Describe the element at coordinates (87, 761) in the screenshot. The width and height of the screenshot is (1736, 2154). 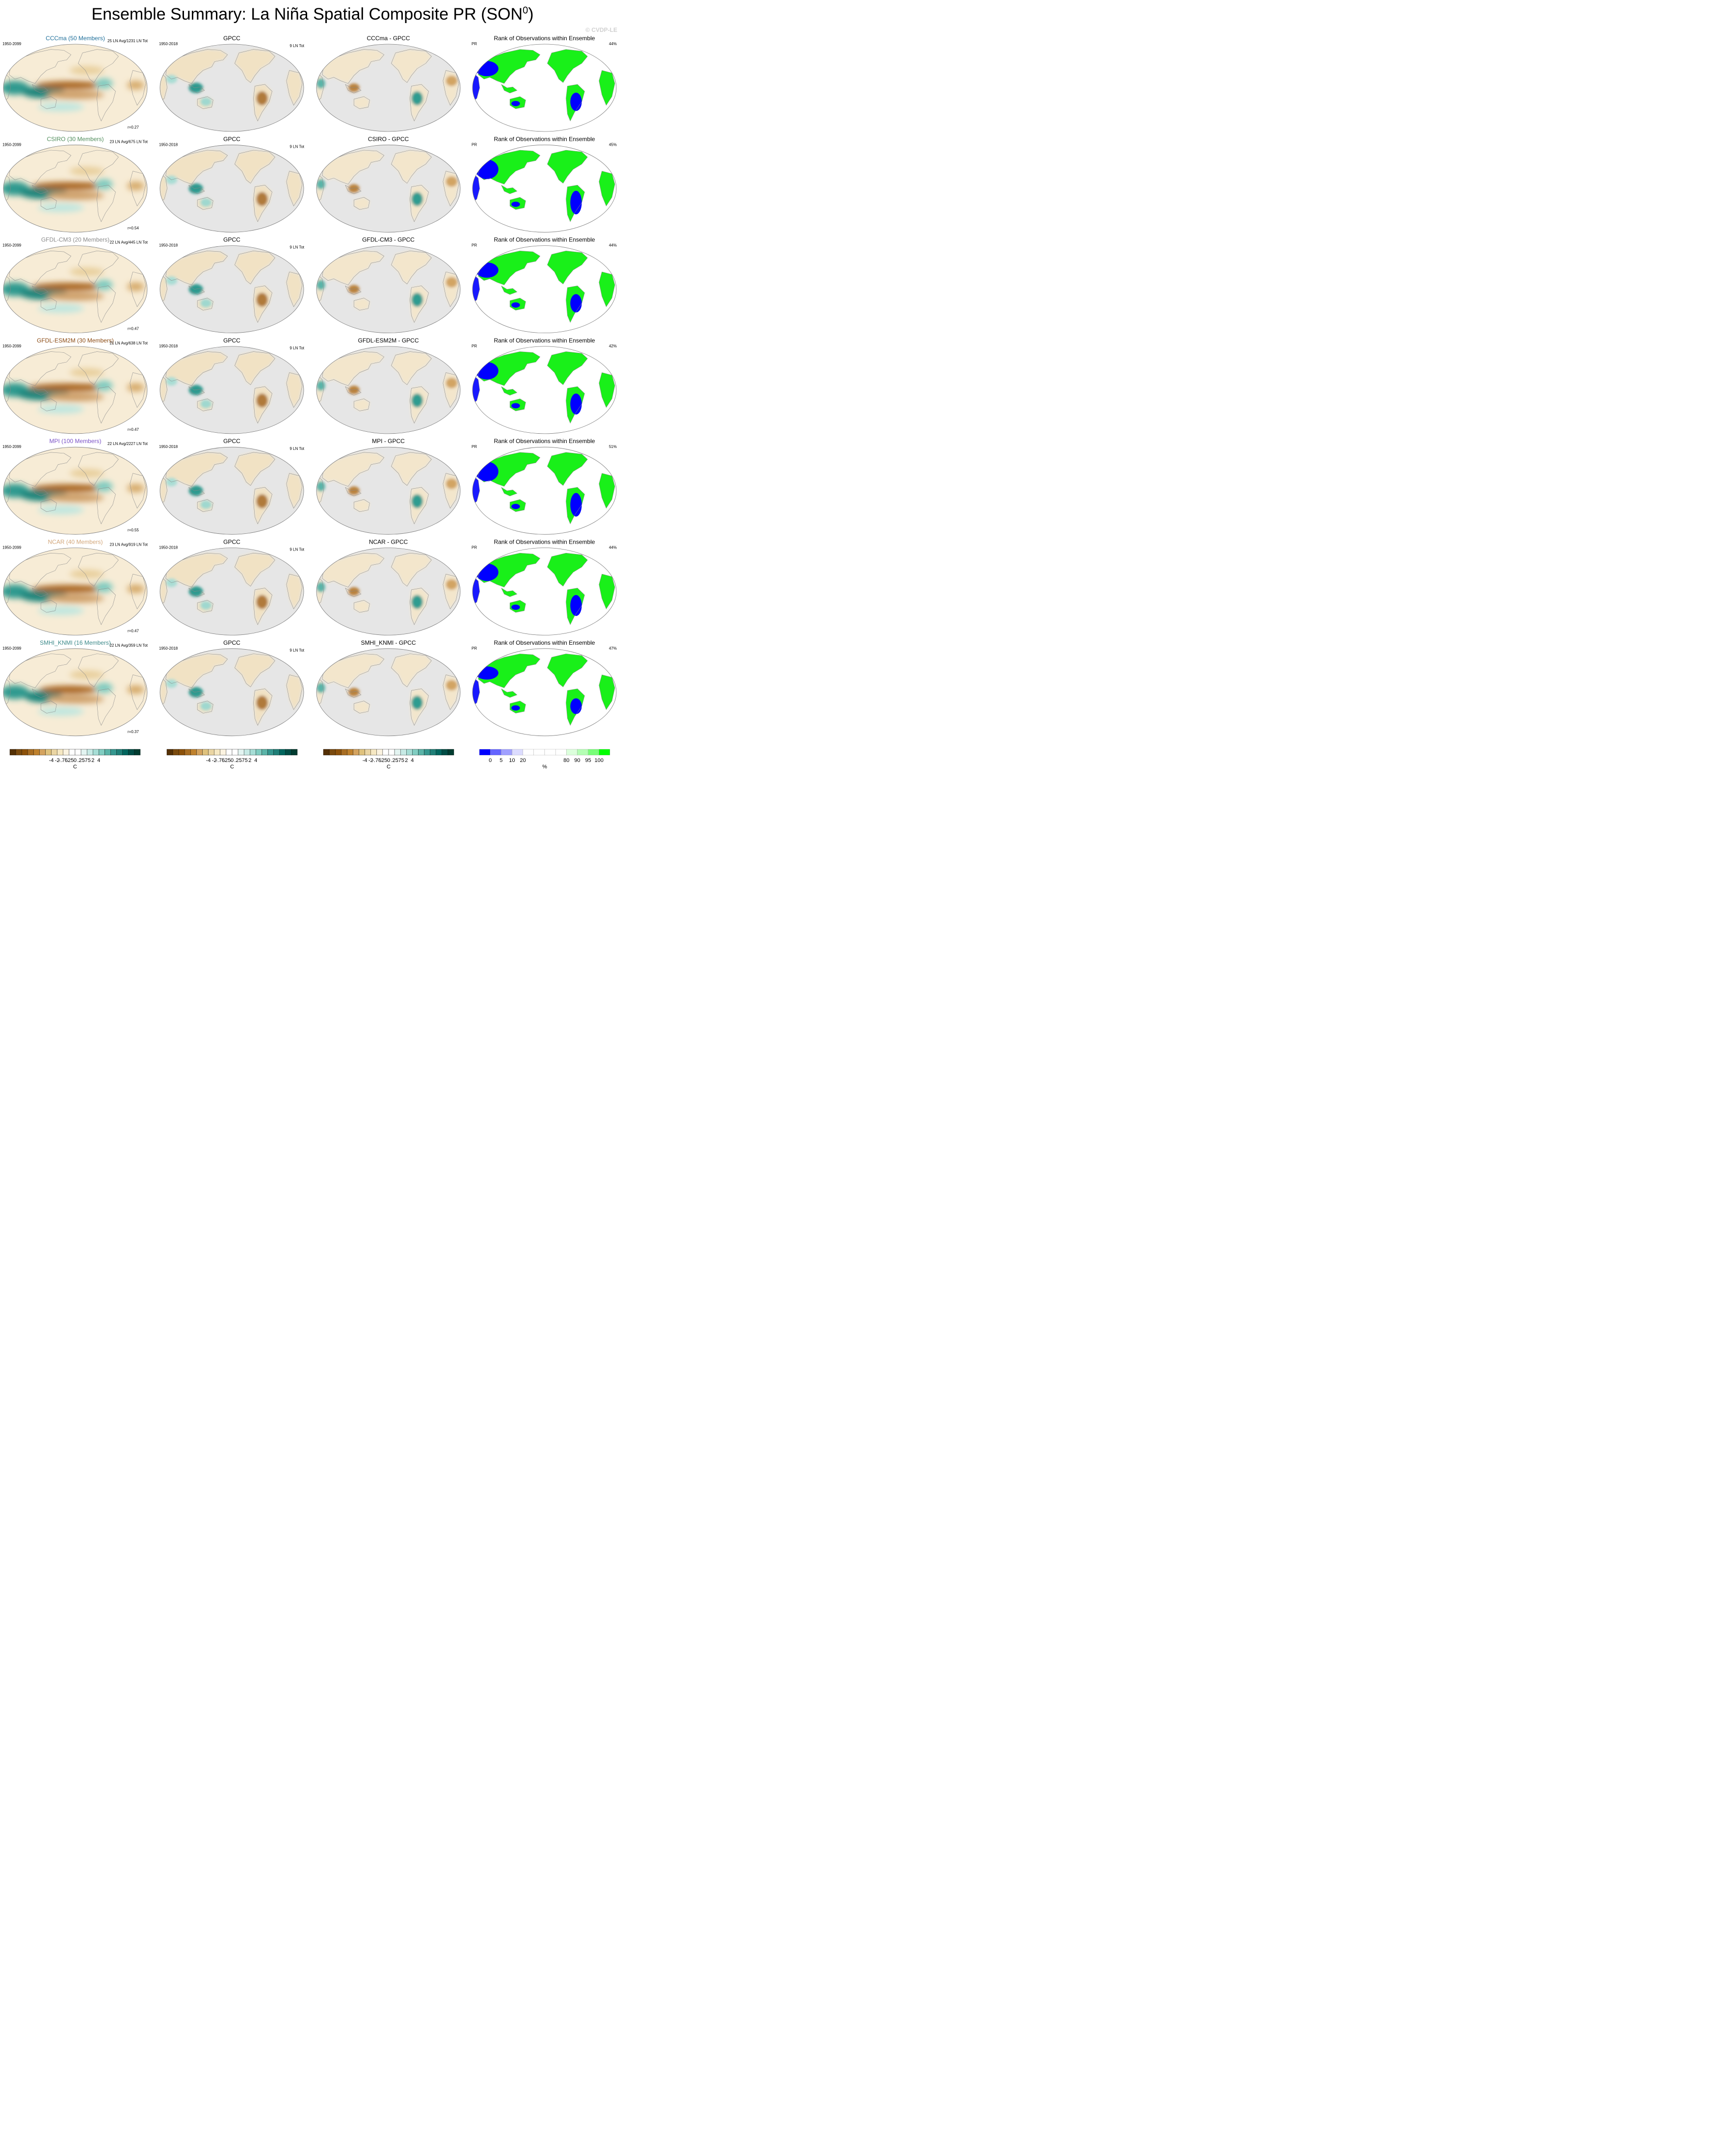
I see `colorbar-tick-label: .75` at that location.